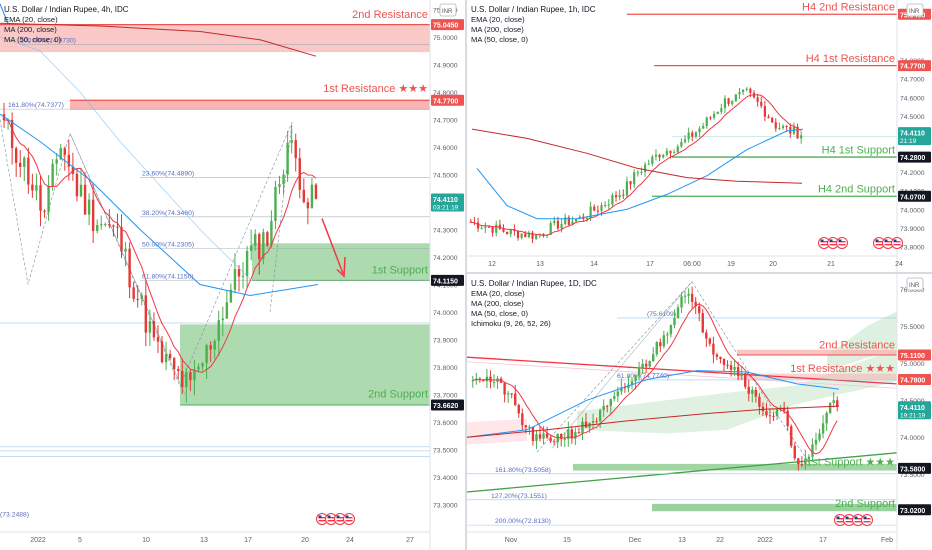  I want to click on time-tick-label: 17, so click(650, 264).